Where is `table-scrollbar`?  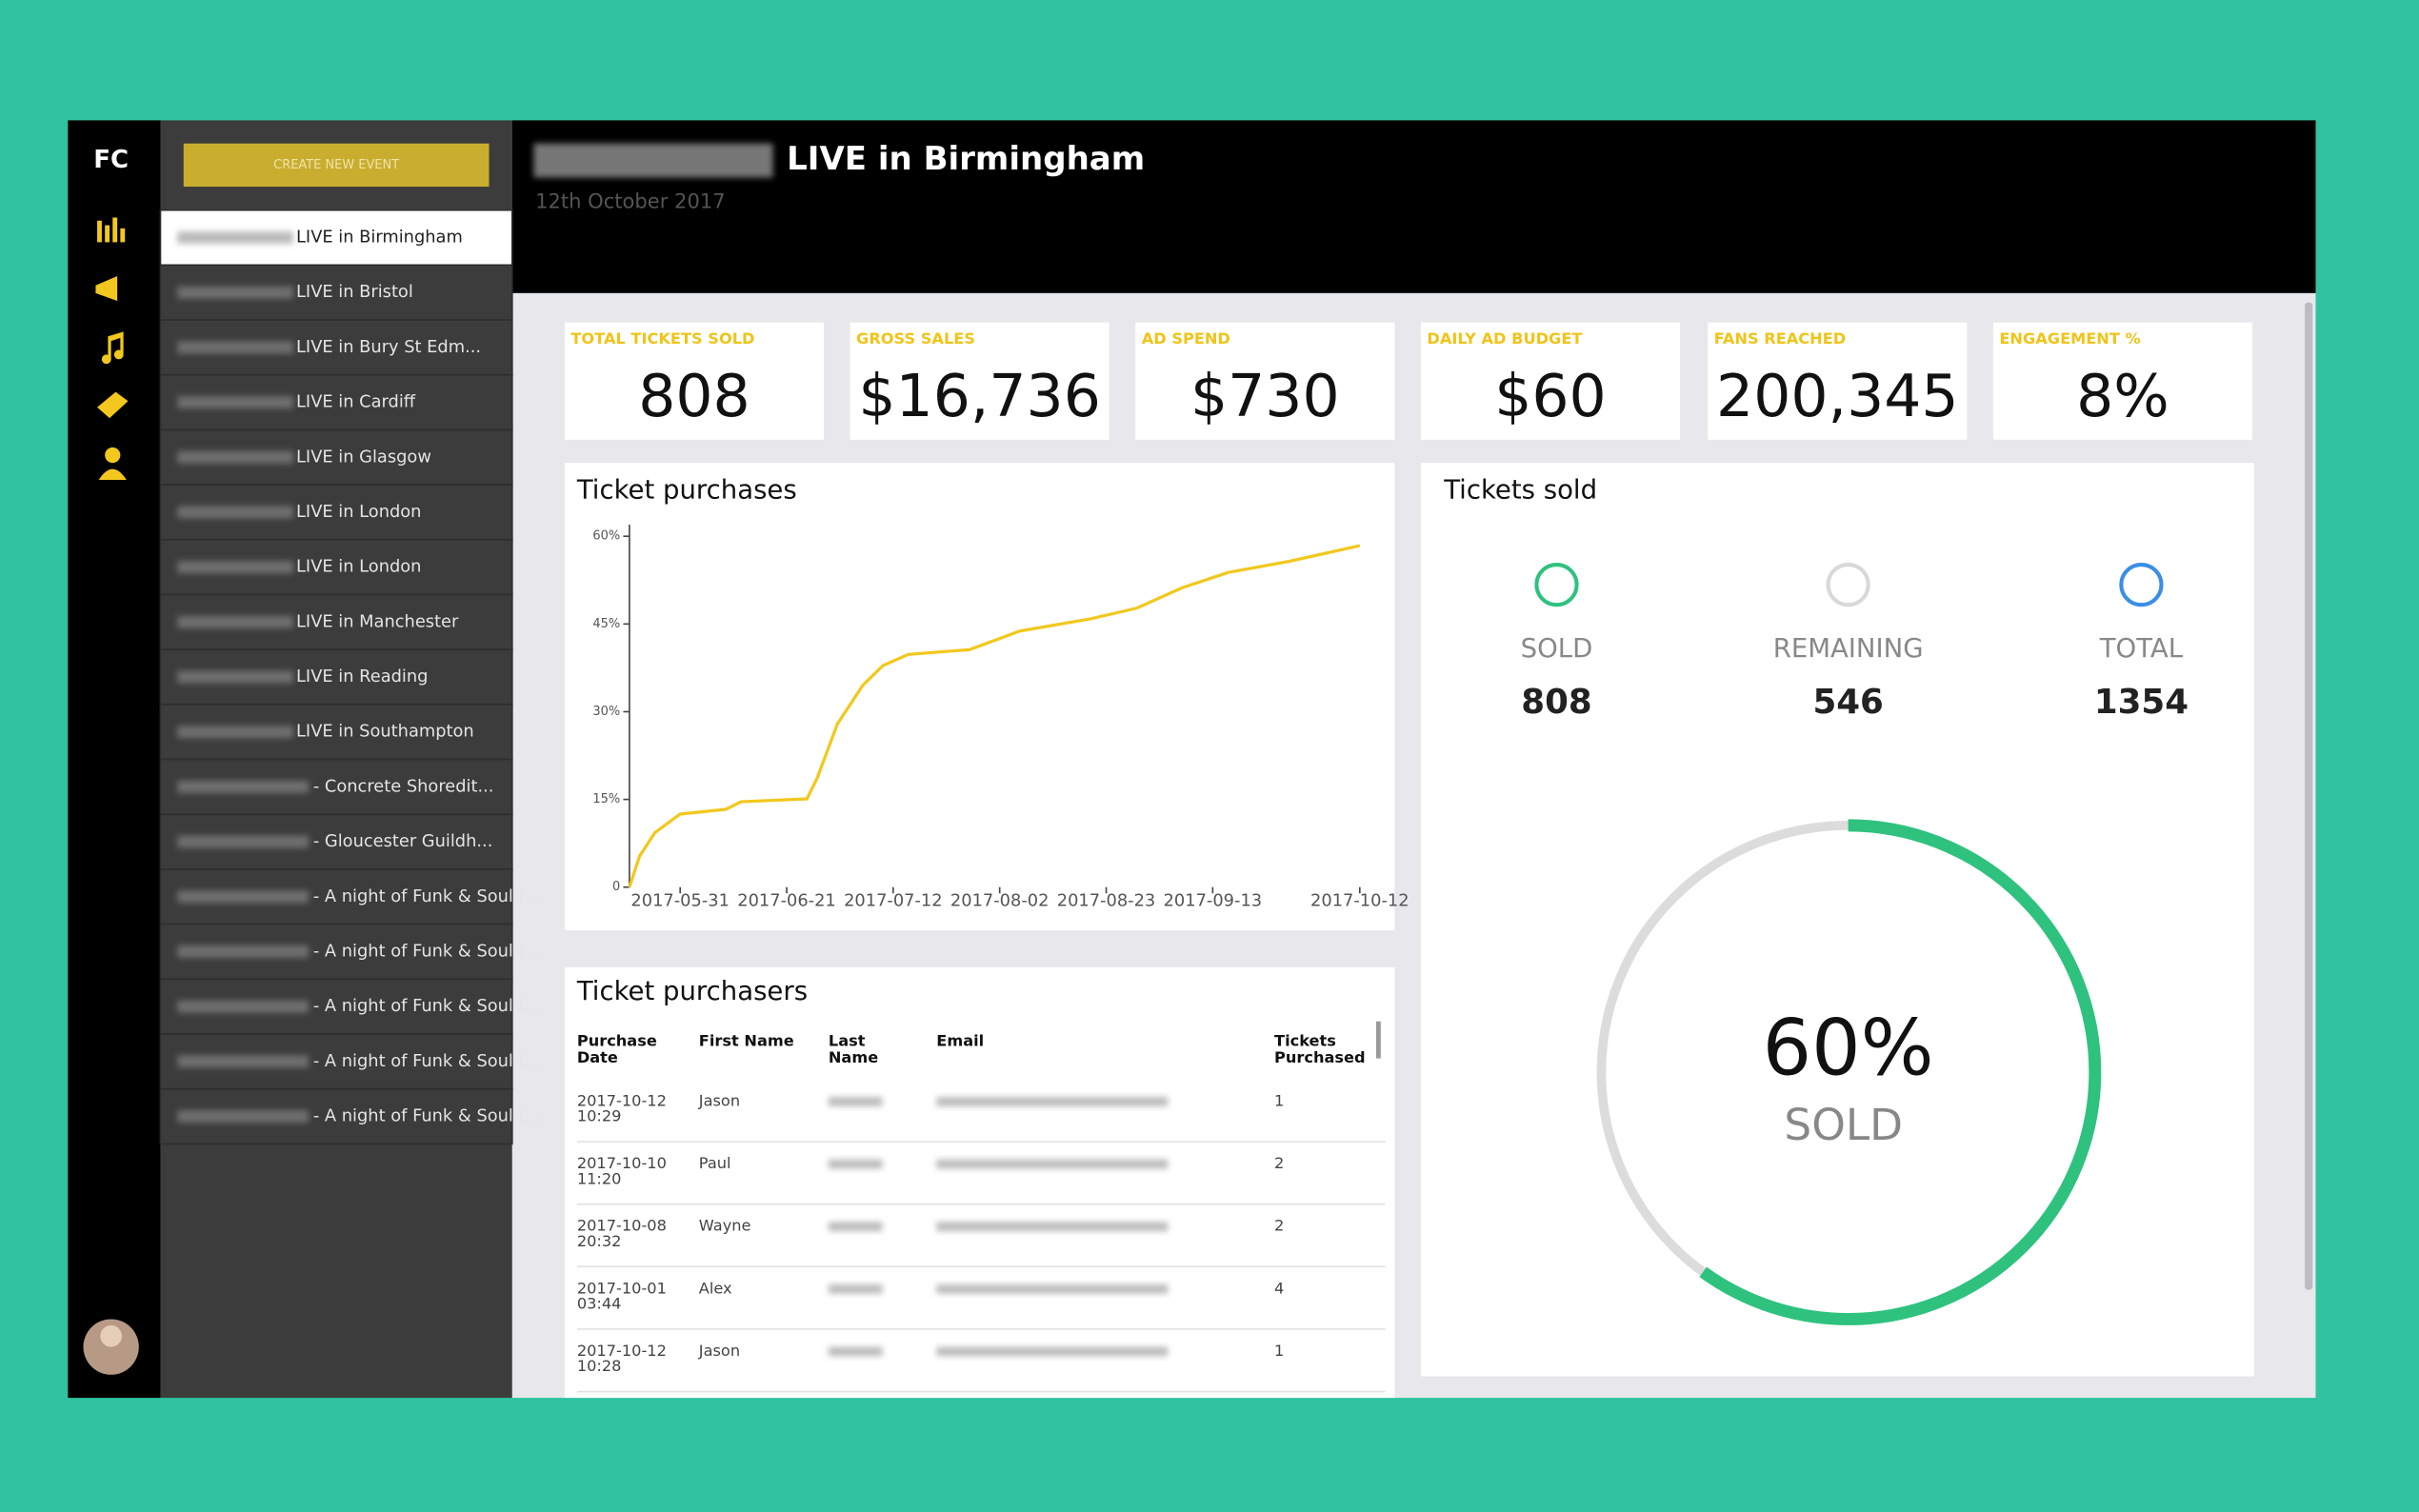
table-scrollbar is located at coordinates (1378, 1040).